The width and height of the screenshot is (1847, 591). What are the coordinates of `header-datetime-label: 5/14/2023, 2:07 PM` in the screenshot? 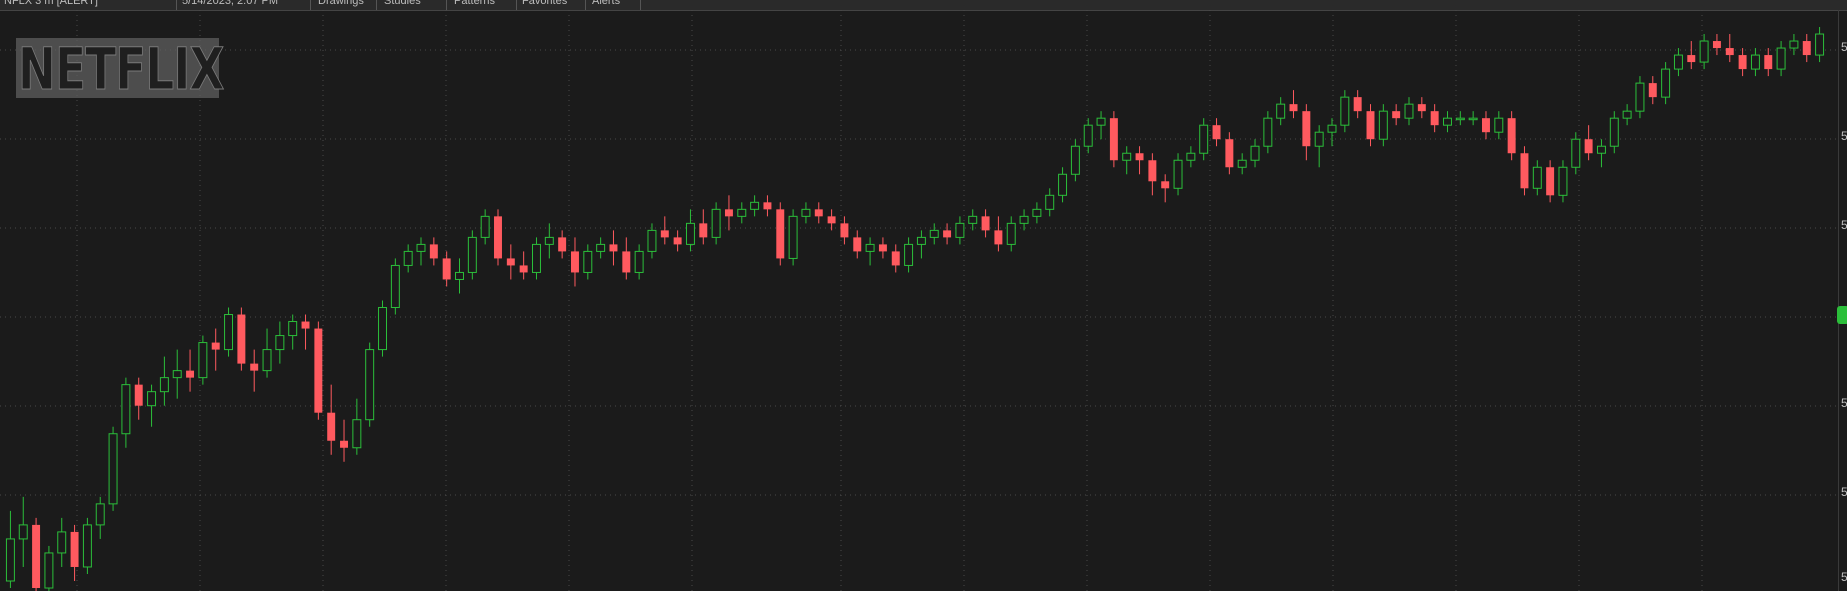 It's located at (230, 3).